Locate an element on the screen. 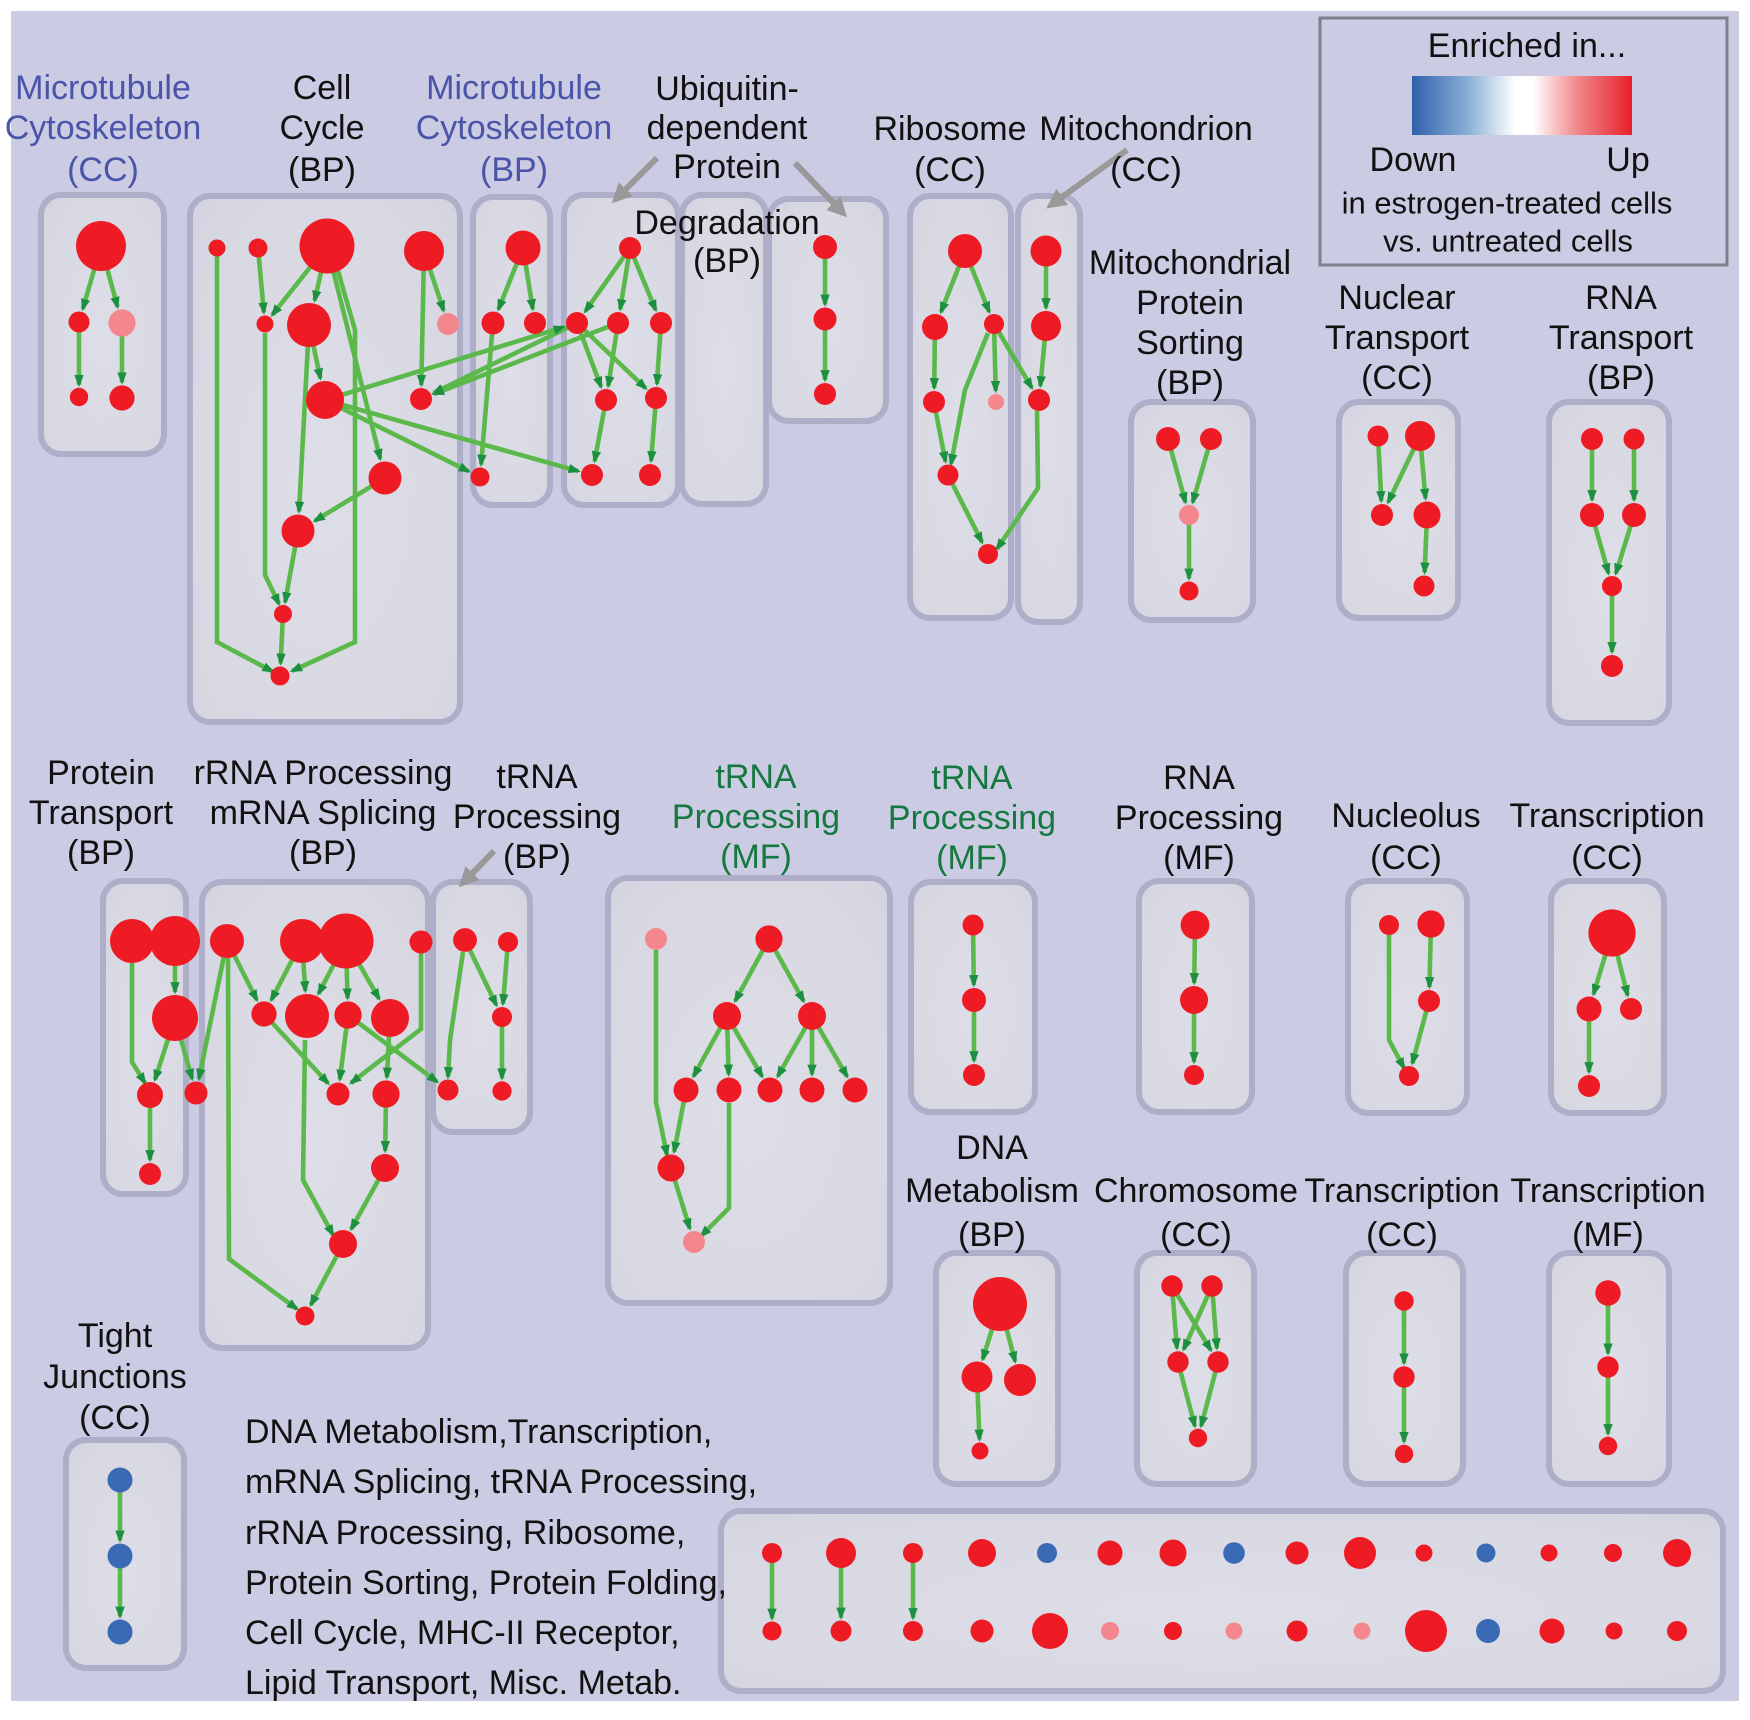 The width and height of the screenshot is (1750, 1720). svg-text: Metabolism is located at coordinates (992, 1191).